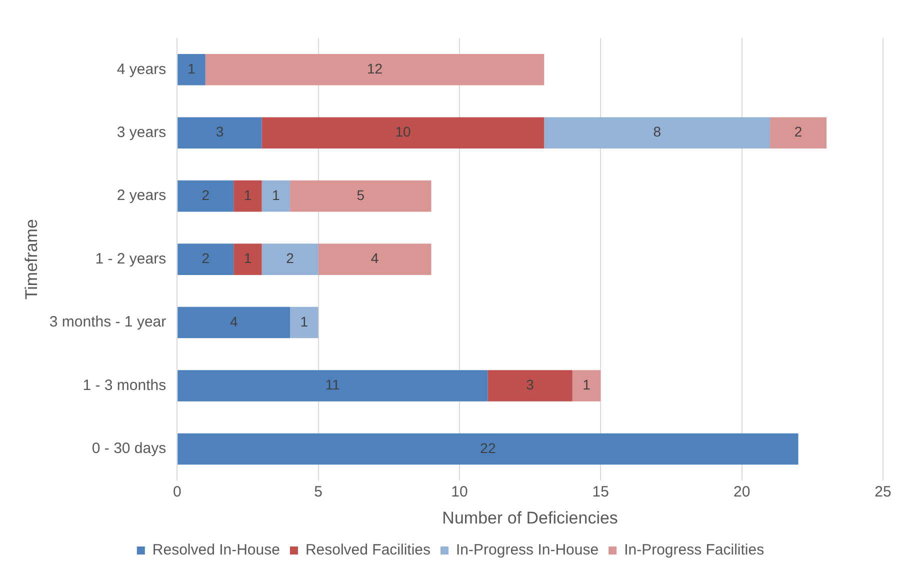 This screenshot has height=581, width=921. Describe the element at coordinates (107, 322) in the screenshot. I see `y-tick-label: 3 months - 1 year` at that location.